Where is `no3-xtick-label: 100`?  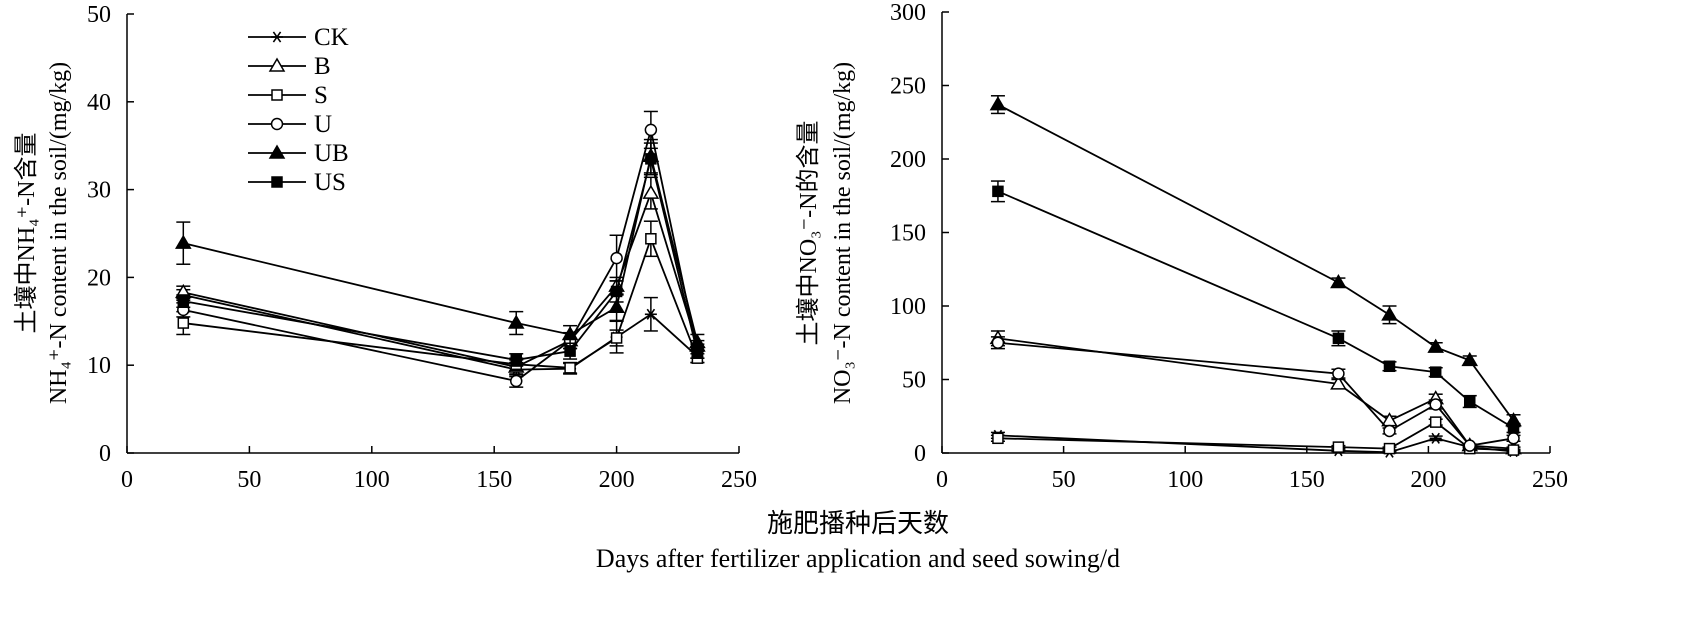 no3-xtick-label: 100 is located at coordinates (1185, 480).